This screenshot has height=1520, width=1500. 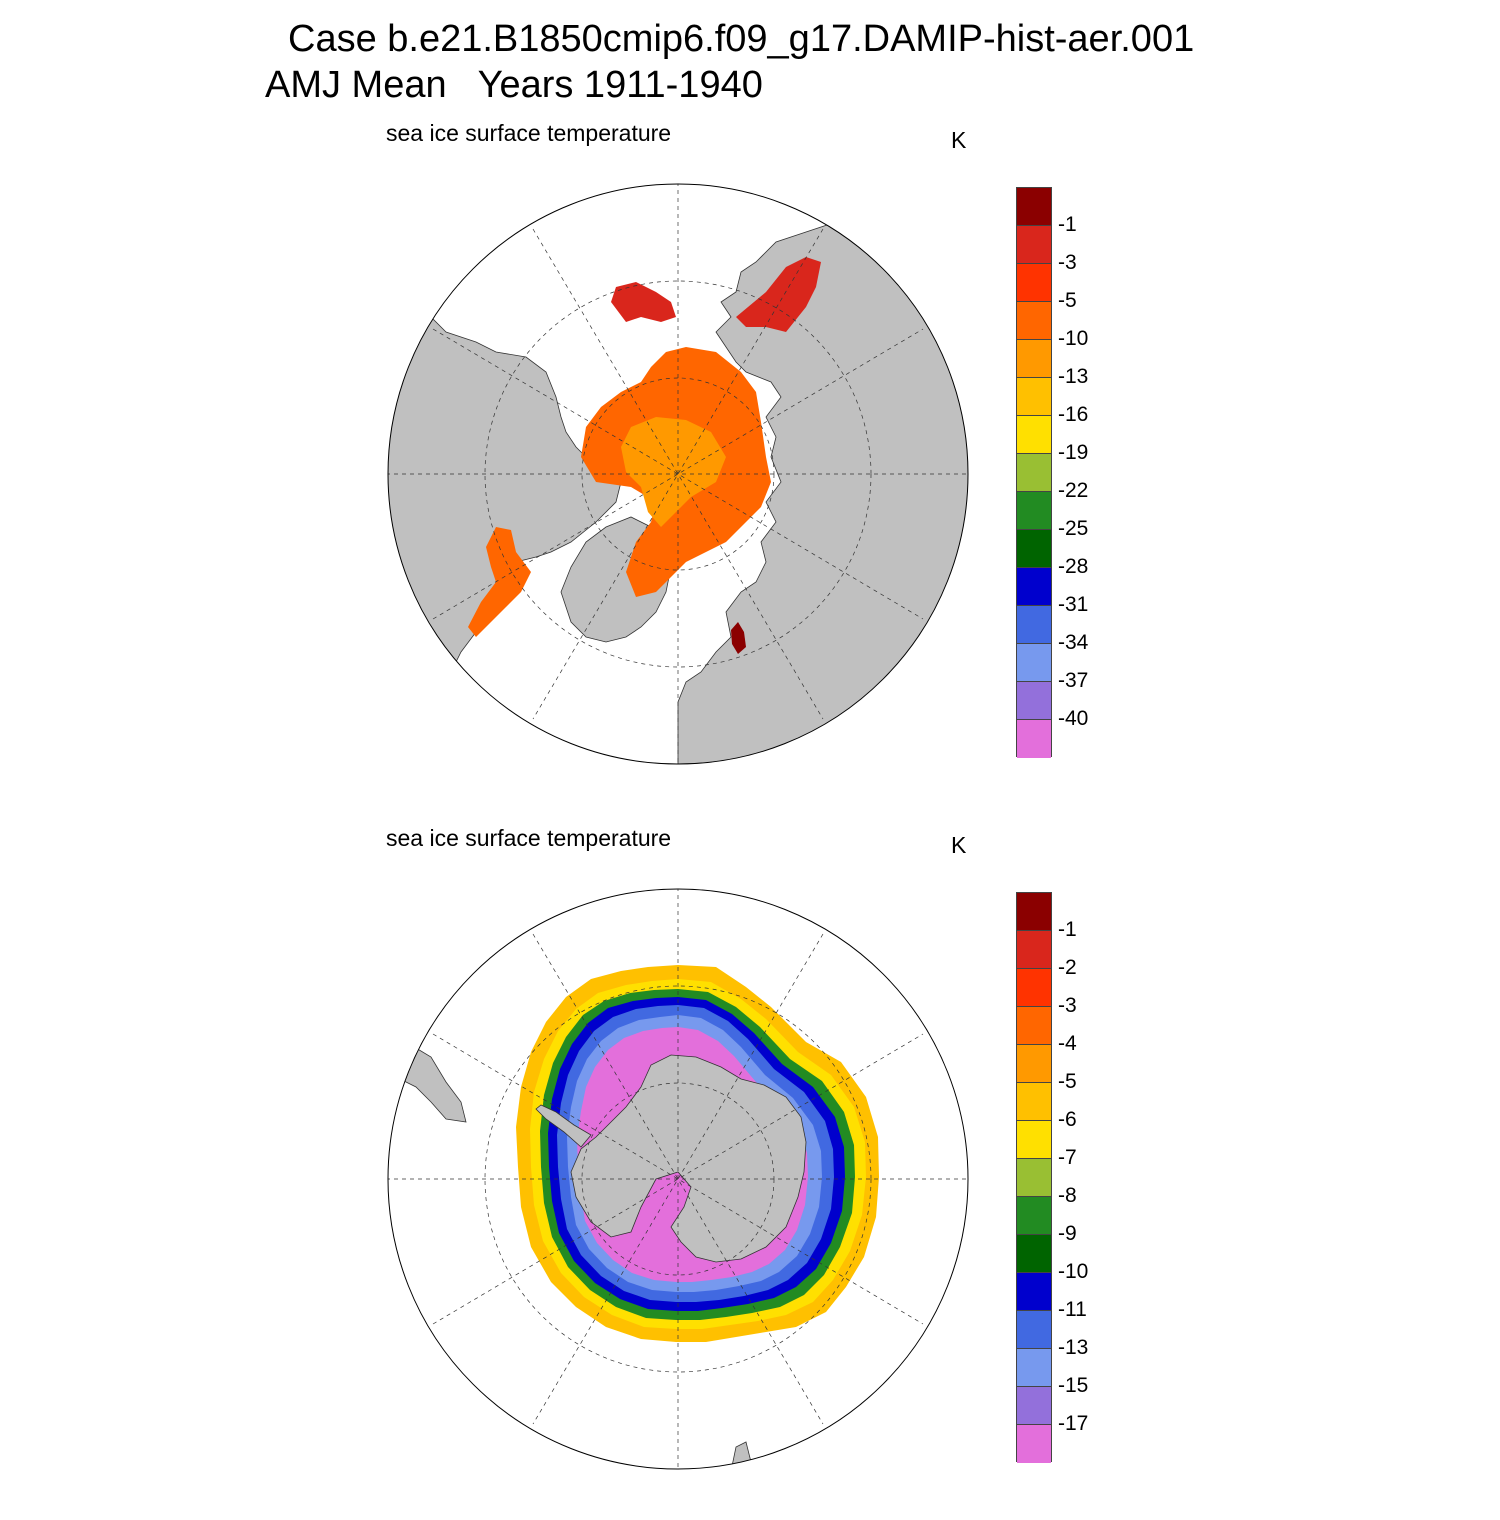 I want to click on colorbar-label: -31, so click(x=1073, y=604).